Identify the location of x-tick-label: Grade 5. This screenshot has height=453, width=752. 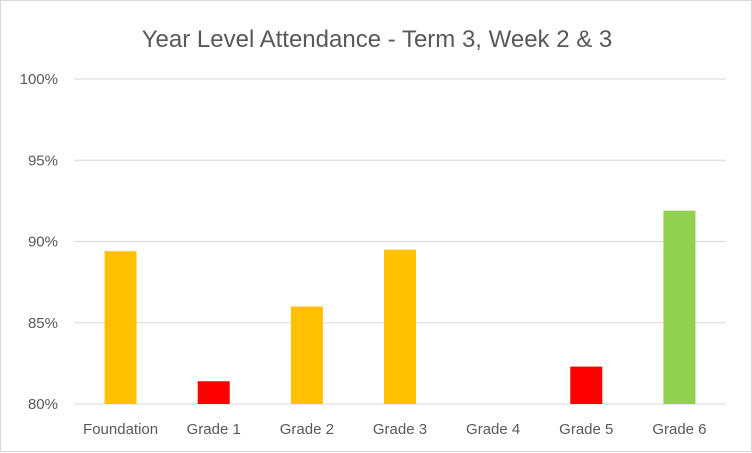
(586, 429).